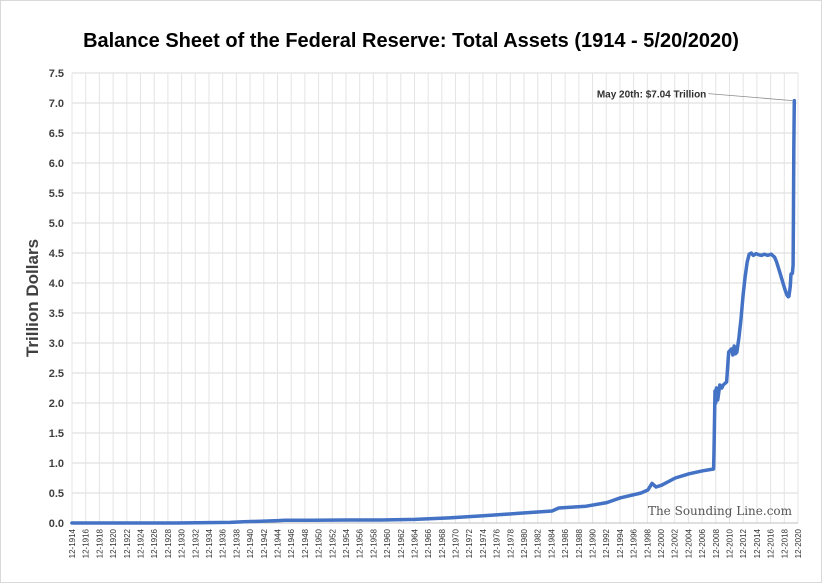  What do you see at coordinates (798, 543) in the screenshot?
I see `x-tick-label: 12-2020` at bounding box center [798, 543].